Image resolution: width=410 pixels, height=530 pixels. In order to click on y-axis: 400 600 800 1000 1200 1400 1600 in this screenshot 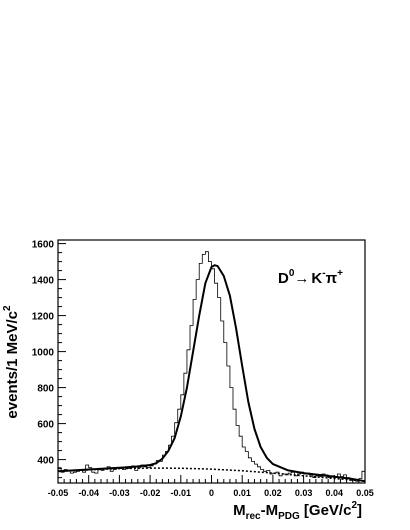, I will do `click(49, 359)`.